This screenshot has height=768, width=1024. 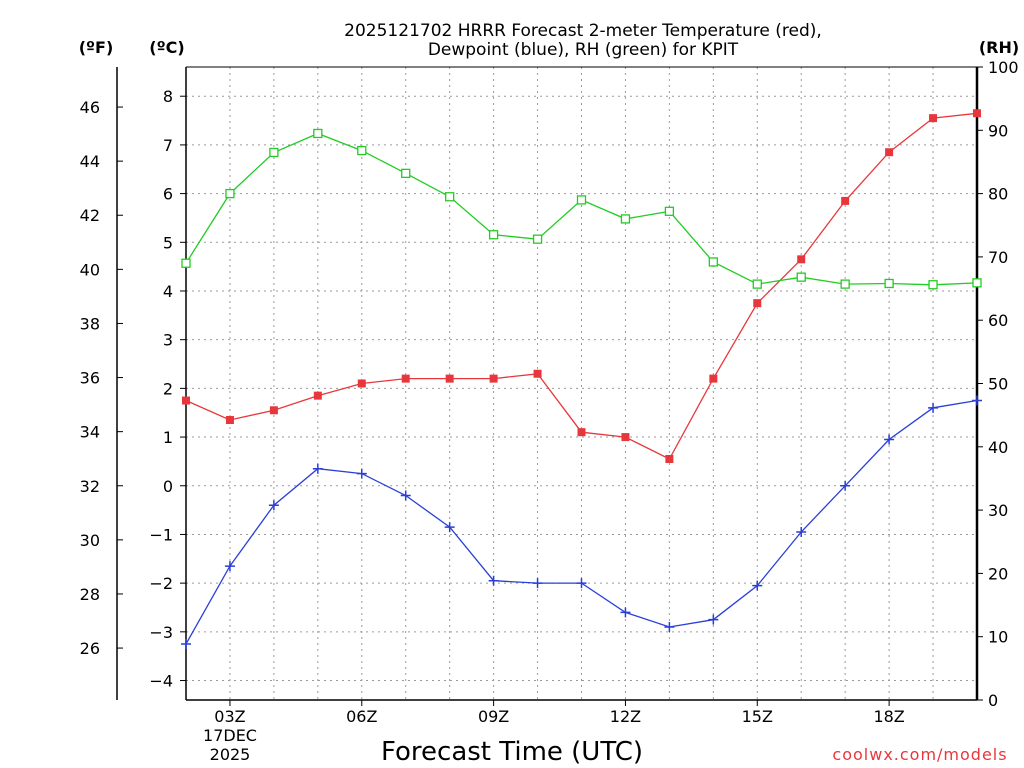 I want to click on celsius-tick-label: 3, so click(x=168, y=340).